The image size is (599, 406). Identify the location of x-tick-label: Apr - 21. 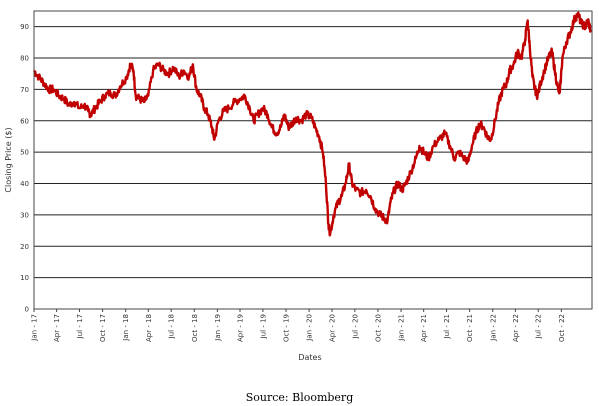
(424, 328).